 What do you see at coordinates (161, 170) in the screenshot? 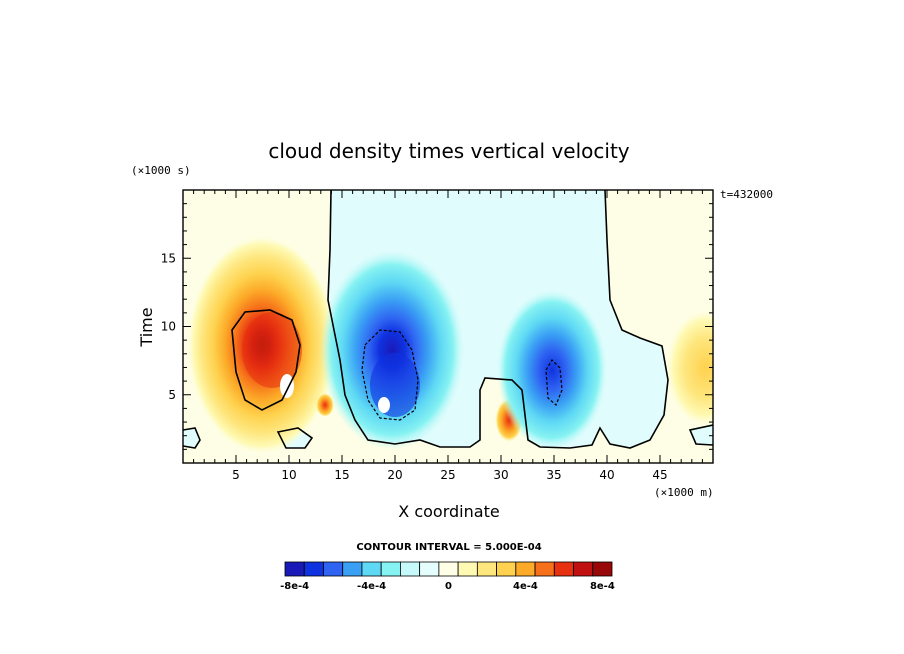
I see `y-unit-label: (×1000 s)` at bounding box center [161, 170].